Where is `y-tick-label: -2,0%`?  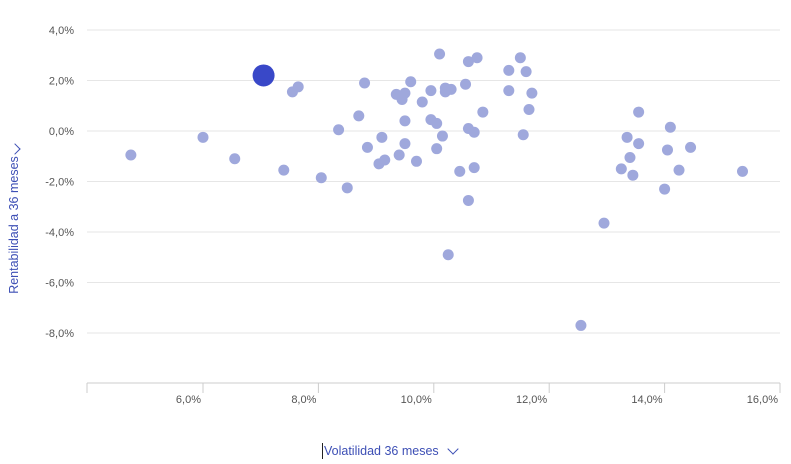 y-tick-label: -2,0% is located at coordinates (59, 183).